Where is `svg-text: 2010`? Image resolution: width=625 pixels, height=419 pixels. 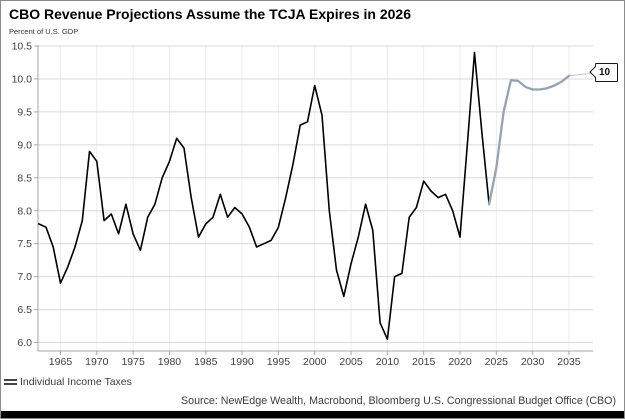 svg-text: 2010 is located at coordinates (388, 362).